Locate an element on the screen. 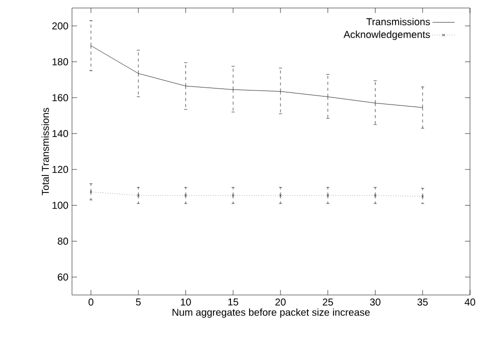  y-tick-label: 140 is located at coordinates (60, 134).